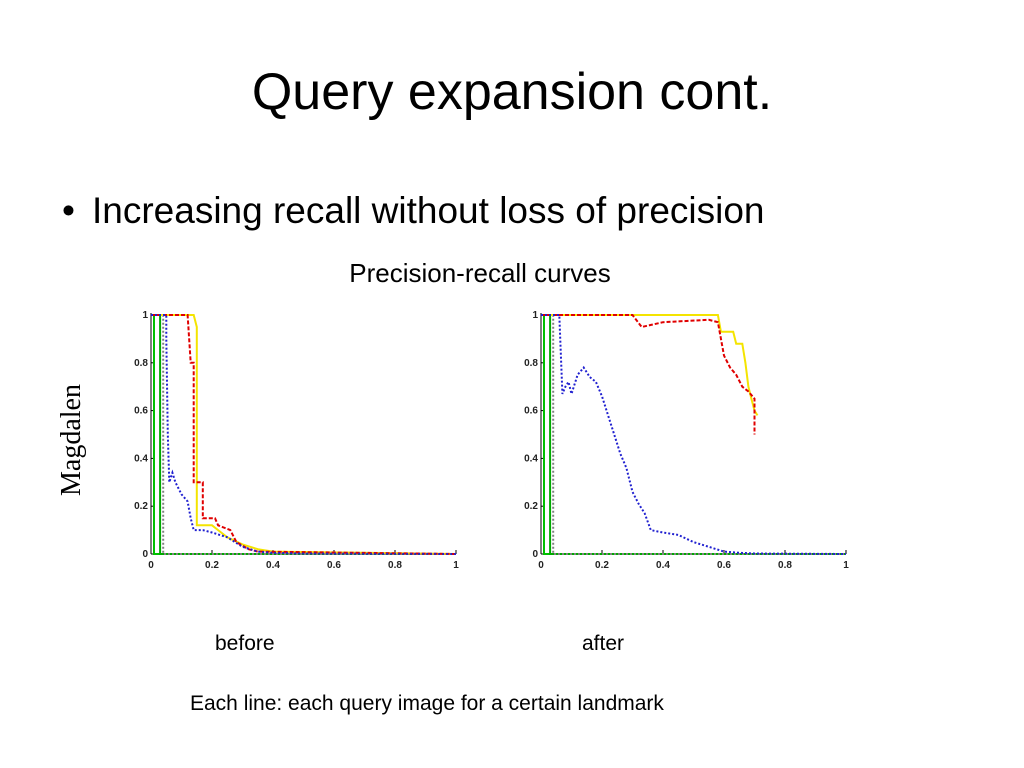 The height and width of the screenshot is (768, 1024). Describe the element at coordinates (480, 273) in the screenshot. I see `chart-subtitle: Precision-recall curves` at that location.